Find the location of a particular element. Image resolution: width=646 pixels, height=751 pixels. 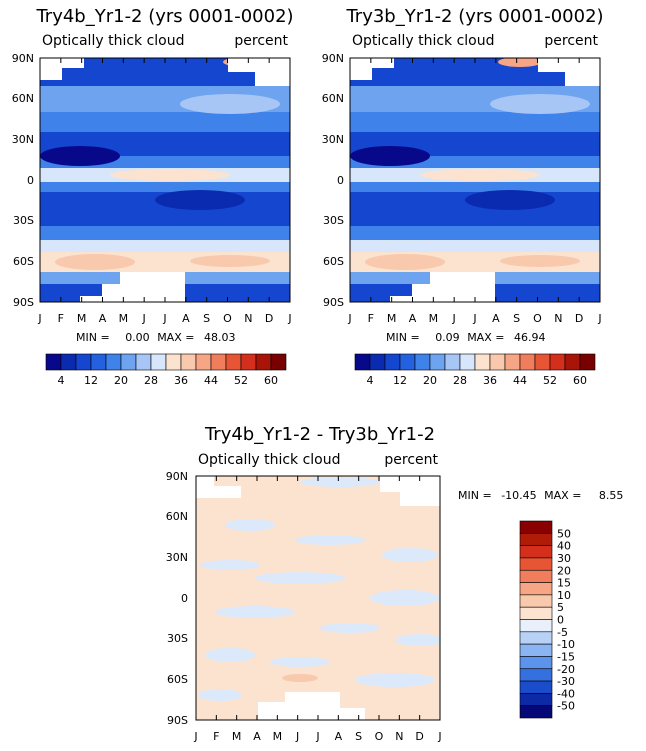

x-tick-label: N is located at coordinates (248, 318).